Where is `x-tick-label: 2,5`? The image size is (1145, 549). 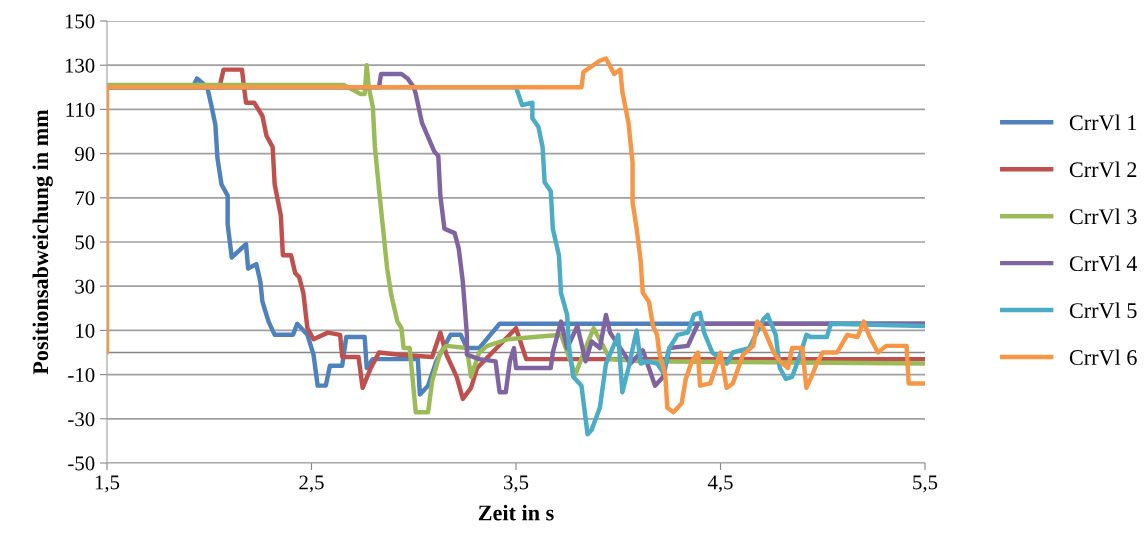
x-tick-label: 2,5 is located at coordinates (311, 484).